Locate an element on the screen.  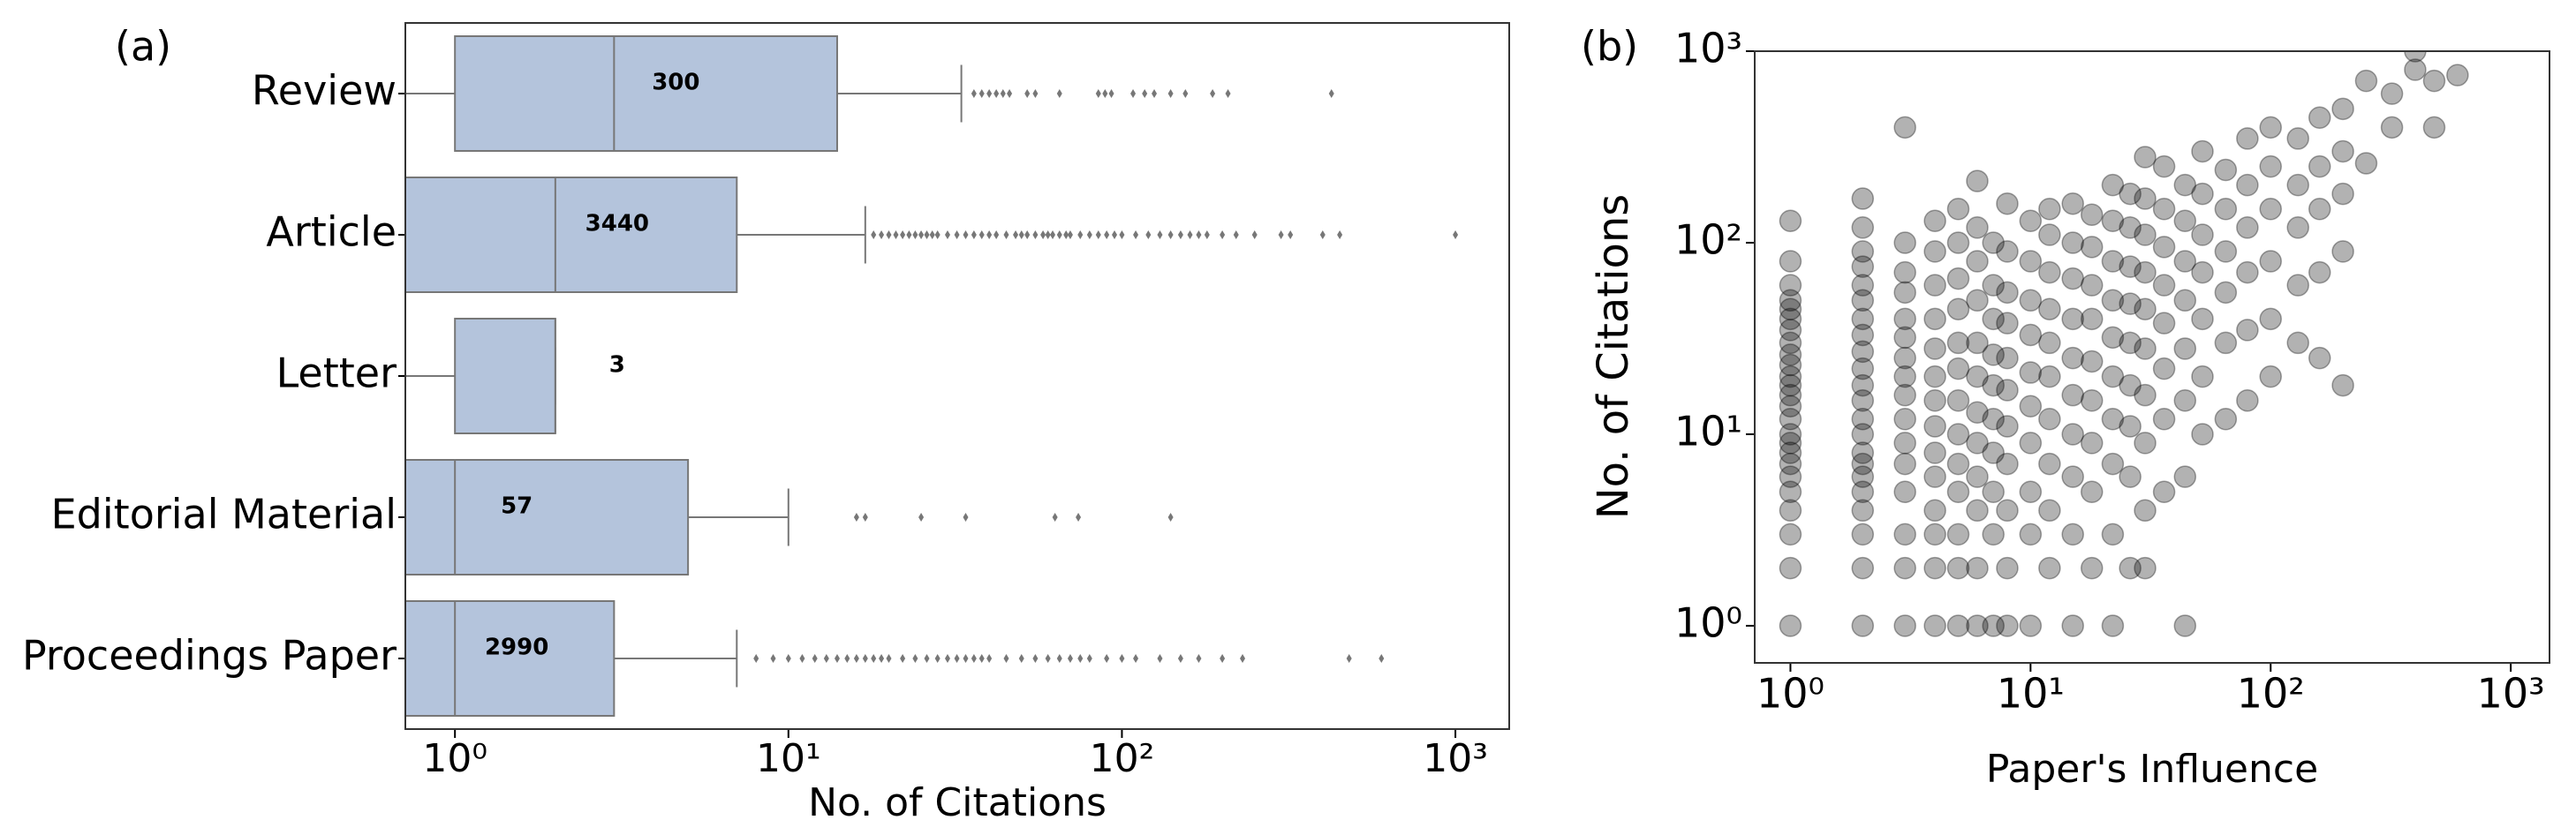
y-tick-label: Article is located at coordinates (331, 232).